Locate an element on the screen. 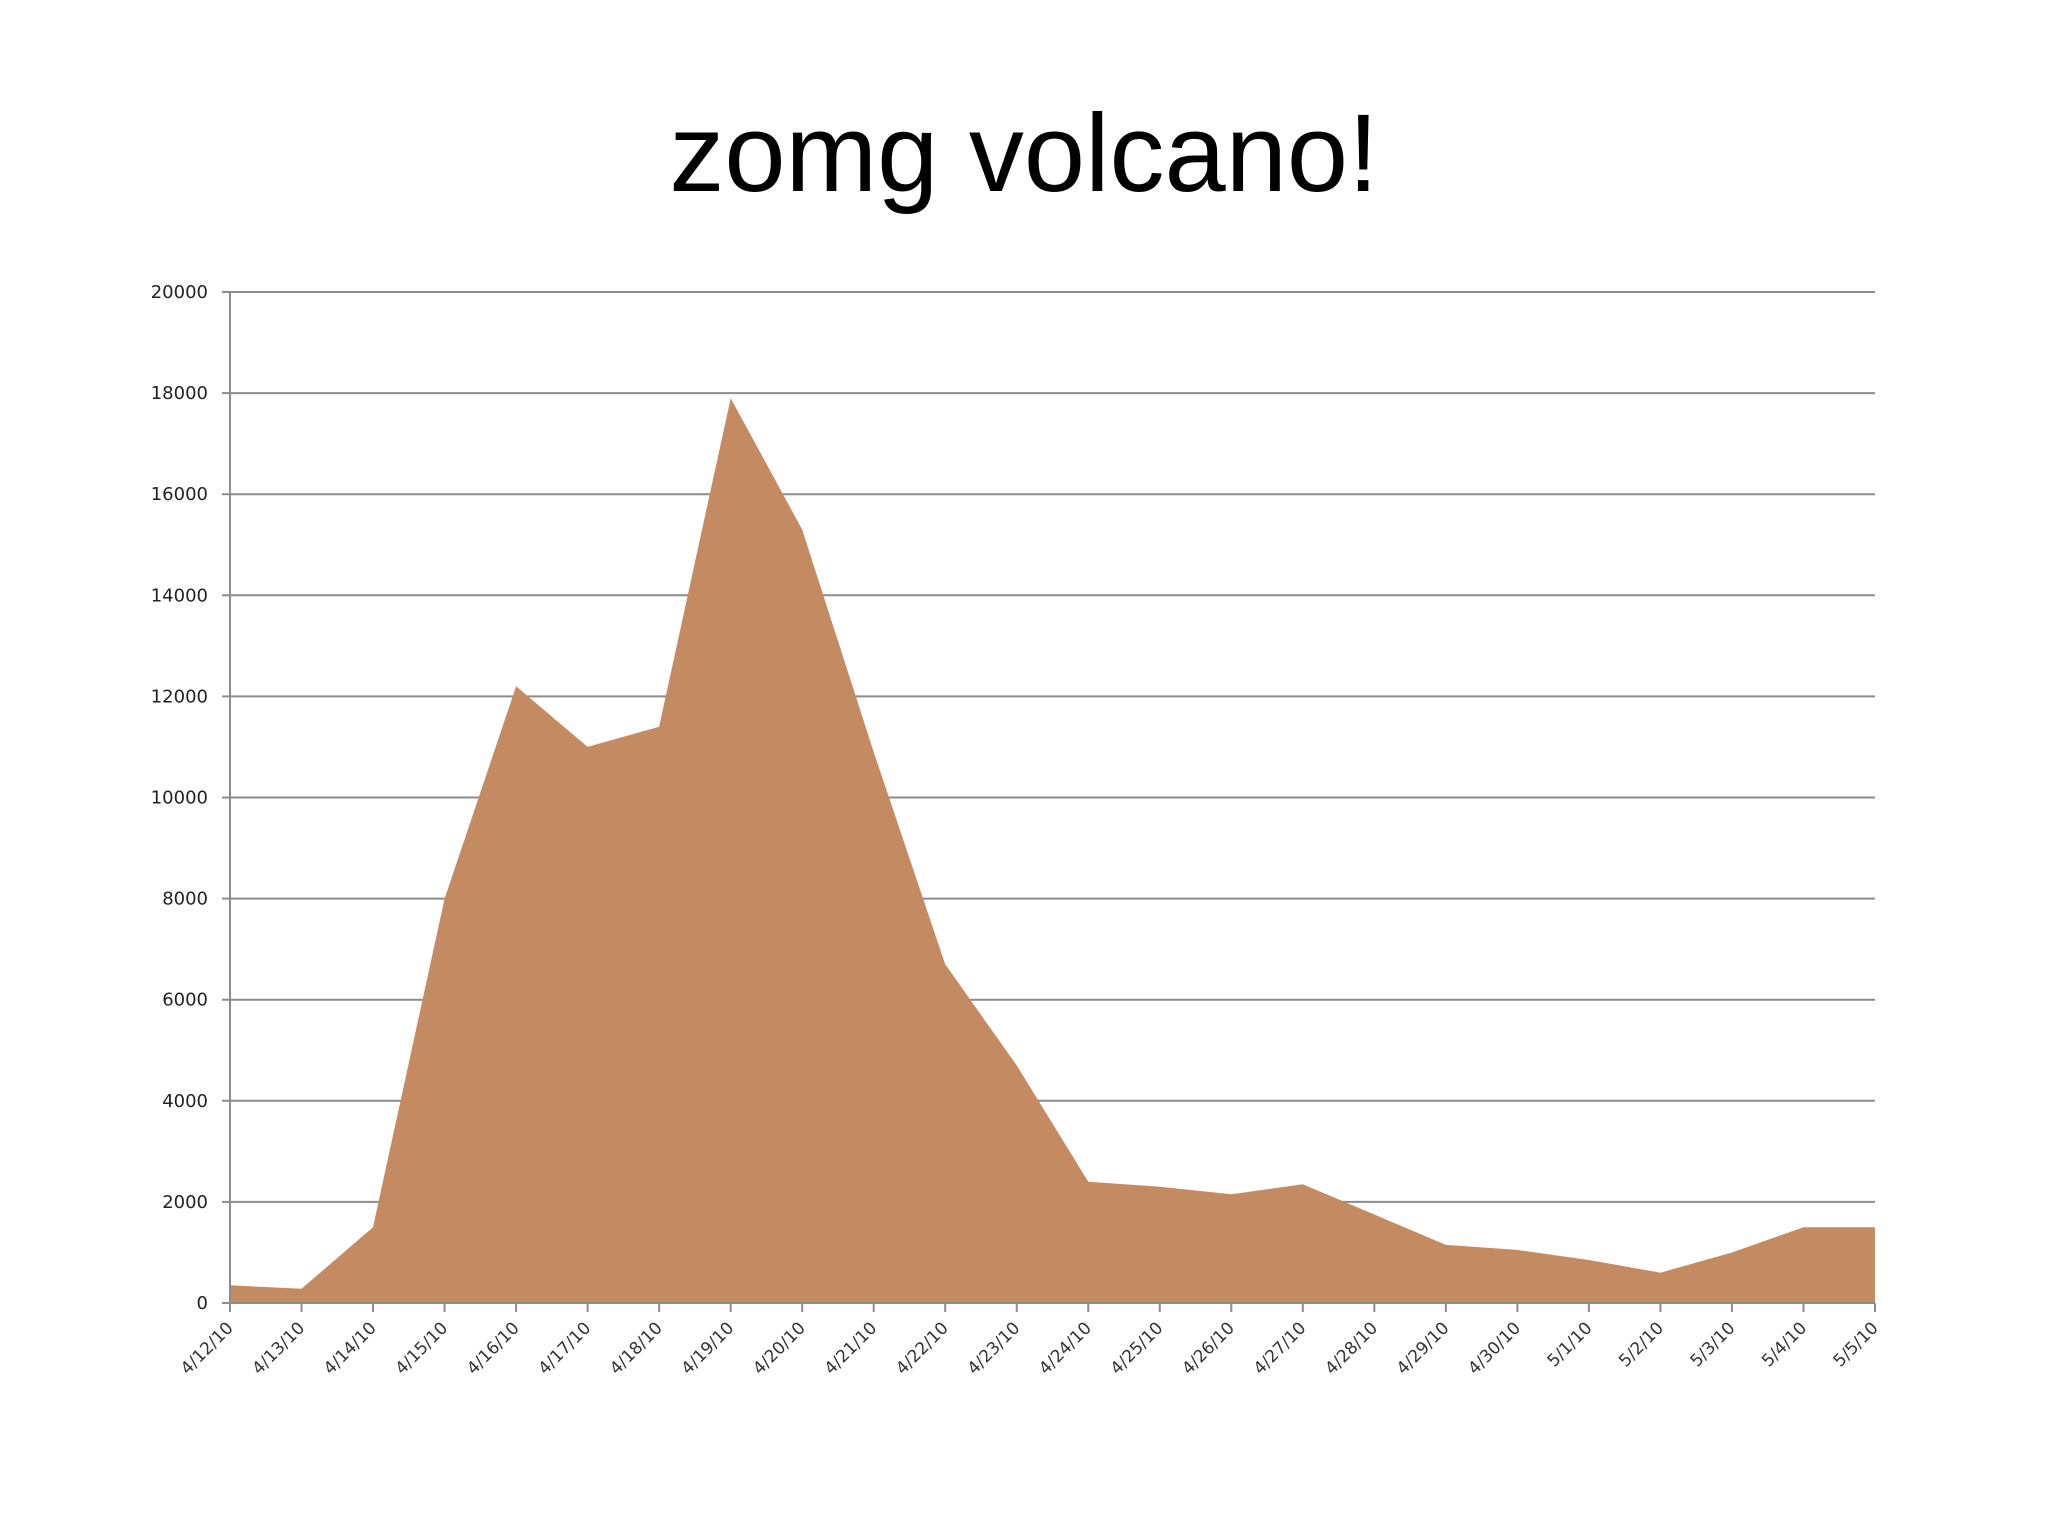 This screenshot has height=1536, width=2048. x-tick-label: 4/19/10 is located at coordinates (708, 1348).